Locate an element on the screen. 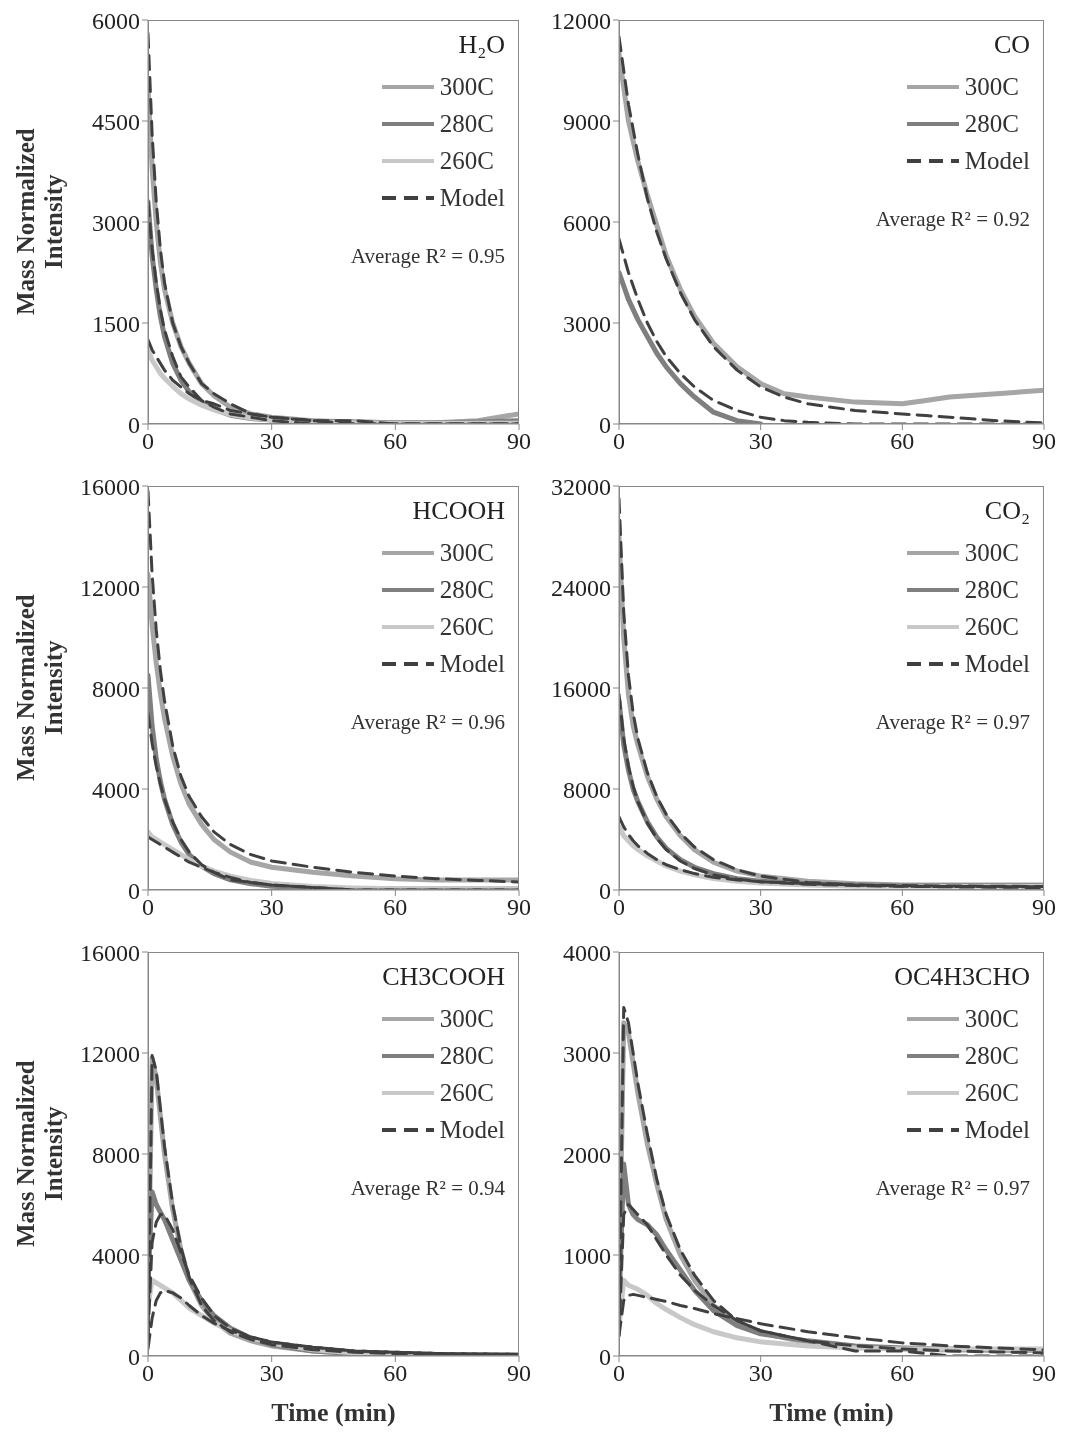 This screenshot has height=1454, width=1066. y-tick-label: 1000 is located at coordinates (587, 1255).